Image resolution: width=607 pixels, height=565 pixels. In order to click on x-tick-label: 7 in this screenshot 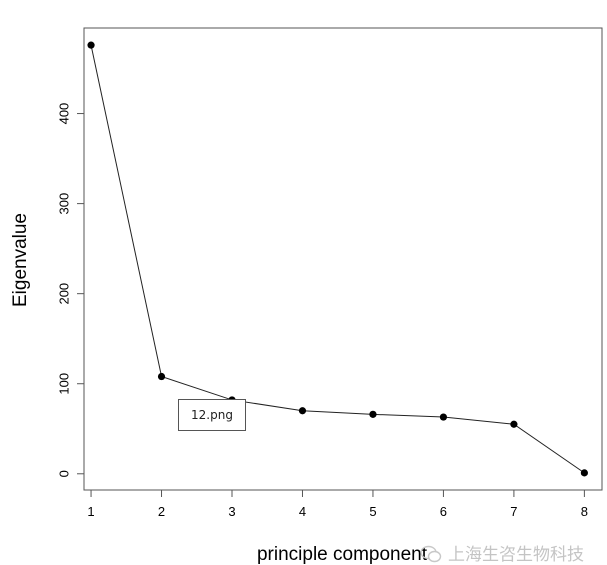, I will do `click(513, 511)`.